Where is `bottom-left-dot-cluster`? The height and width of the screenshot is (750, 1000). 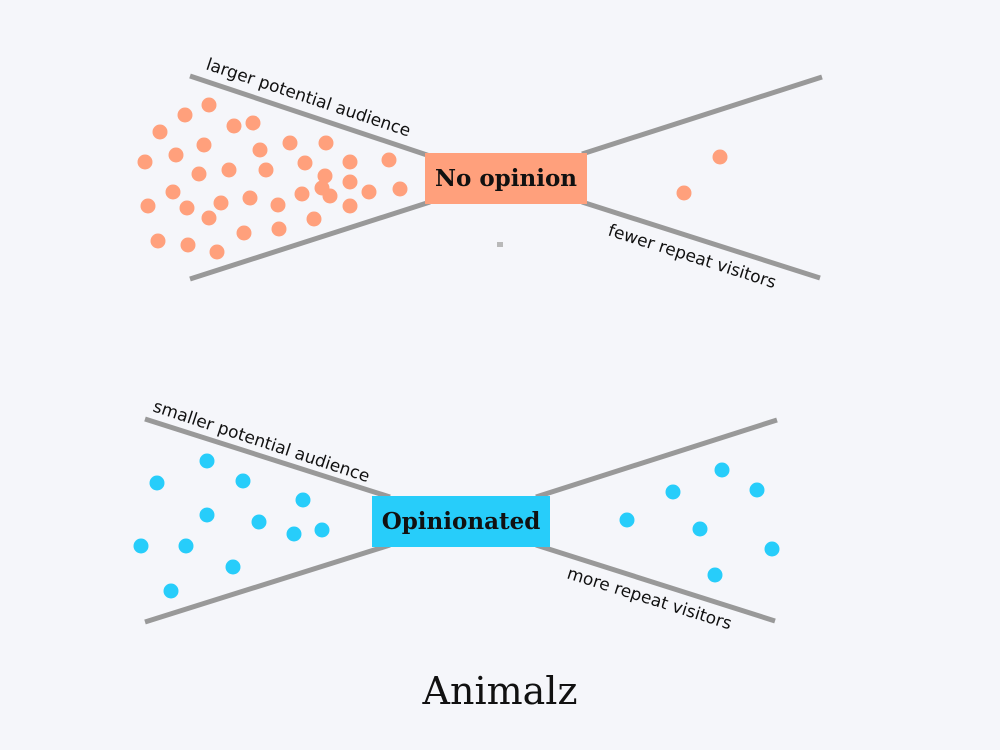
bottom-left-dot-cluster is located at coordinates (231, 526).